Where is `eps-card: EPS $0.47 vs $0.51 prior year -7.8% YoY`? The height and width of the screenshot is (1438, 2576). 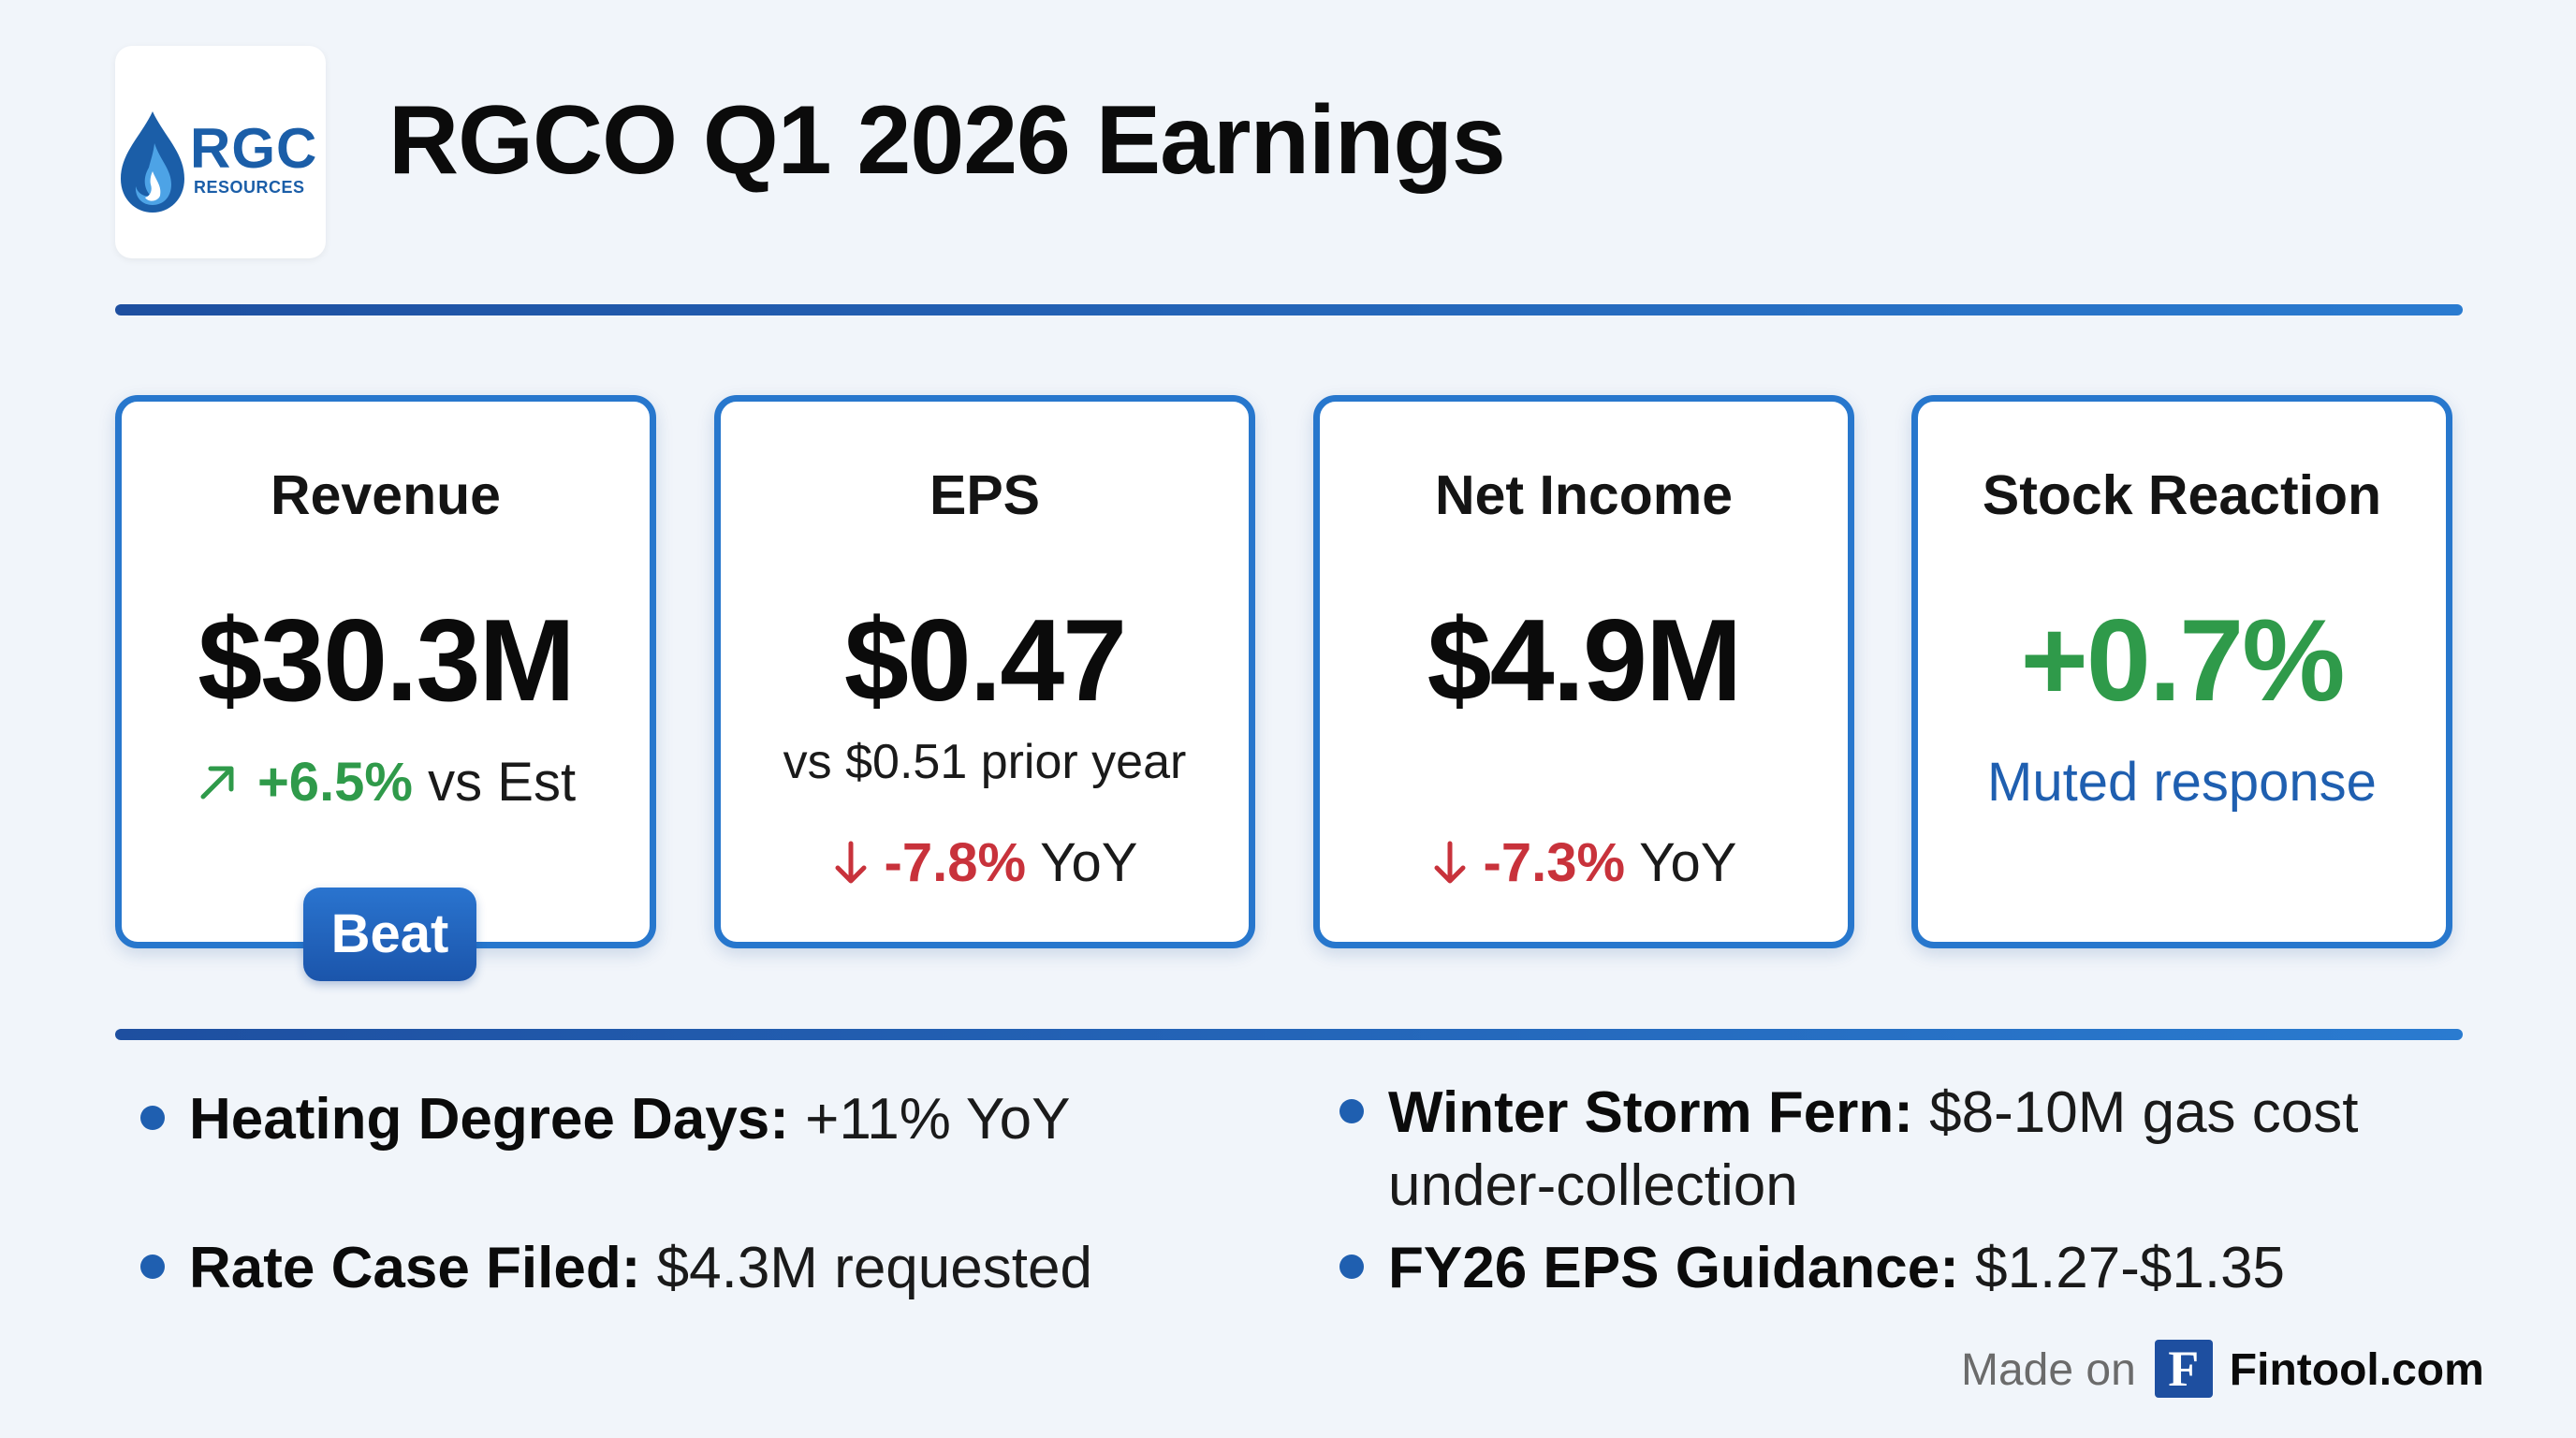 eps-card: EPS $0.47 vs $0.51 prior year -7.8% YoY is located at coordinates (984, 671).